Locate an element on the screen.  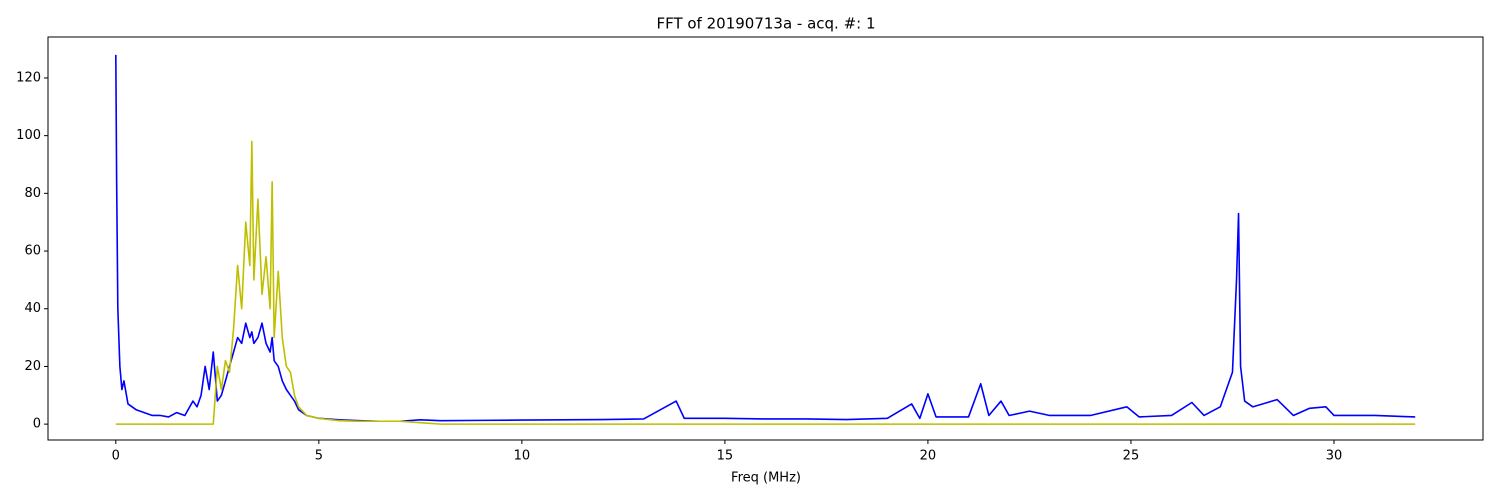
x-tick-label: 10 is located at coordinates (522, 456).